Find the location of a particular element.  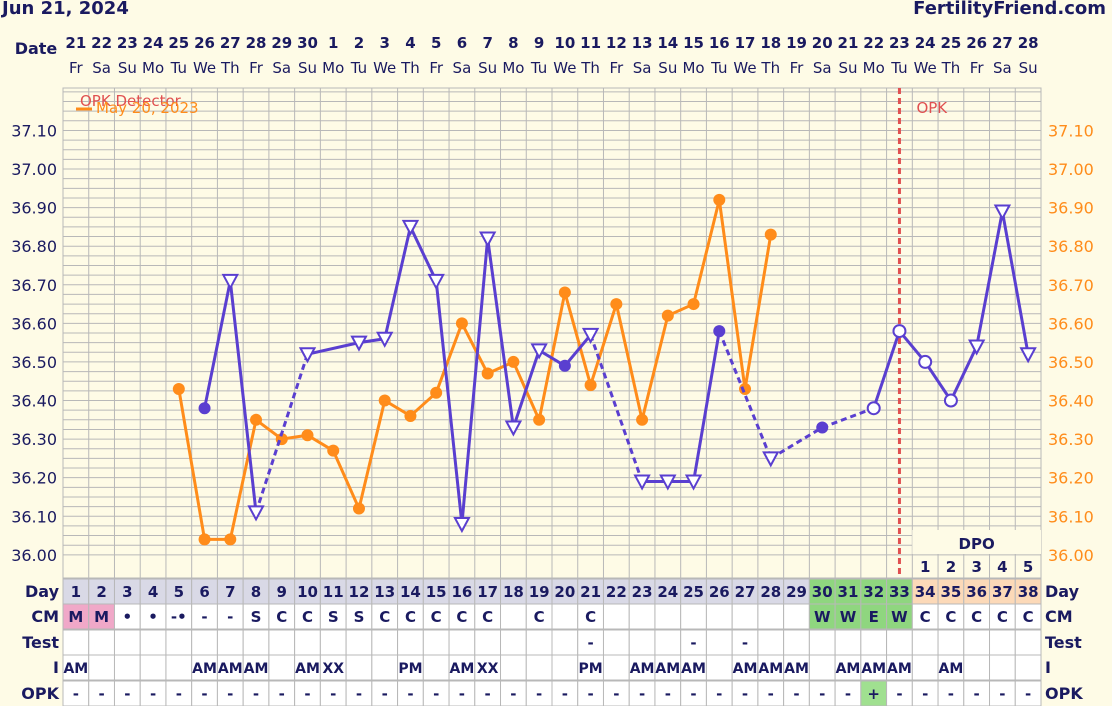

row-cell-value: 27 is located at coordinates (745, 592).